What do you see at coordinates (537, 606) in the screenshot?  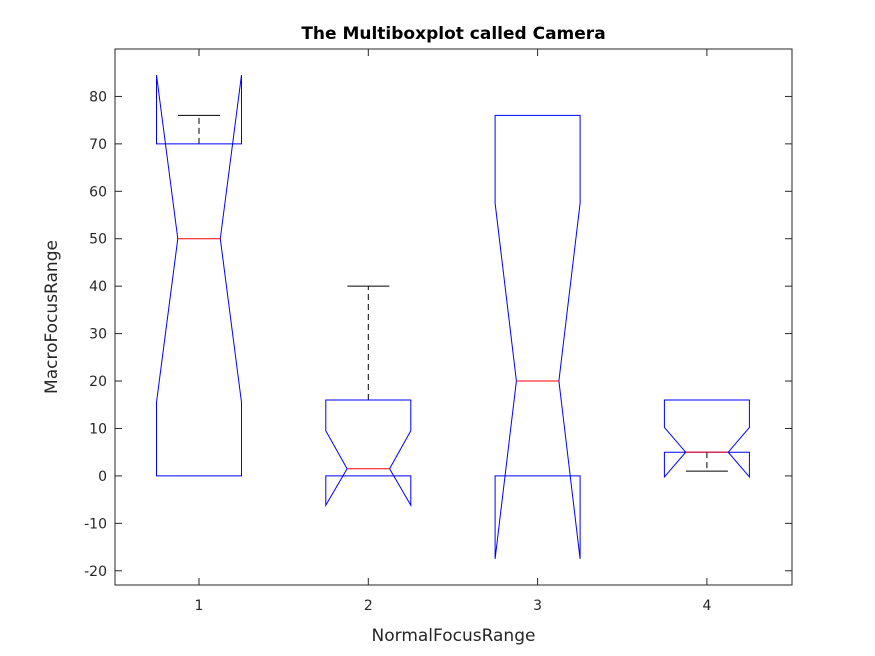 I see `x-tick-label: 3` at bounding box center [537, 606].